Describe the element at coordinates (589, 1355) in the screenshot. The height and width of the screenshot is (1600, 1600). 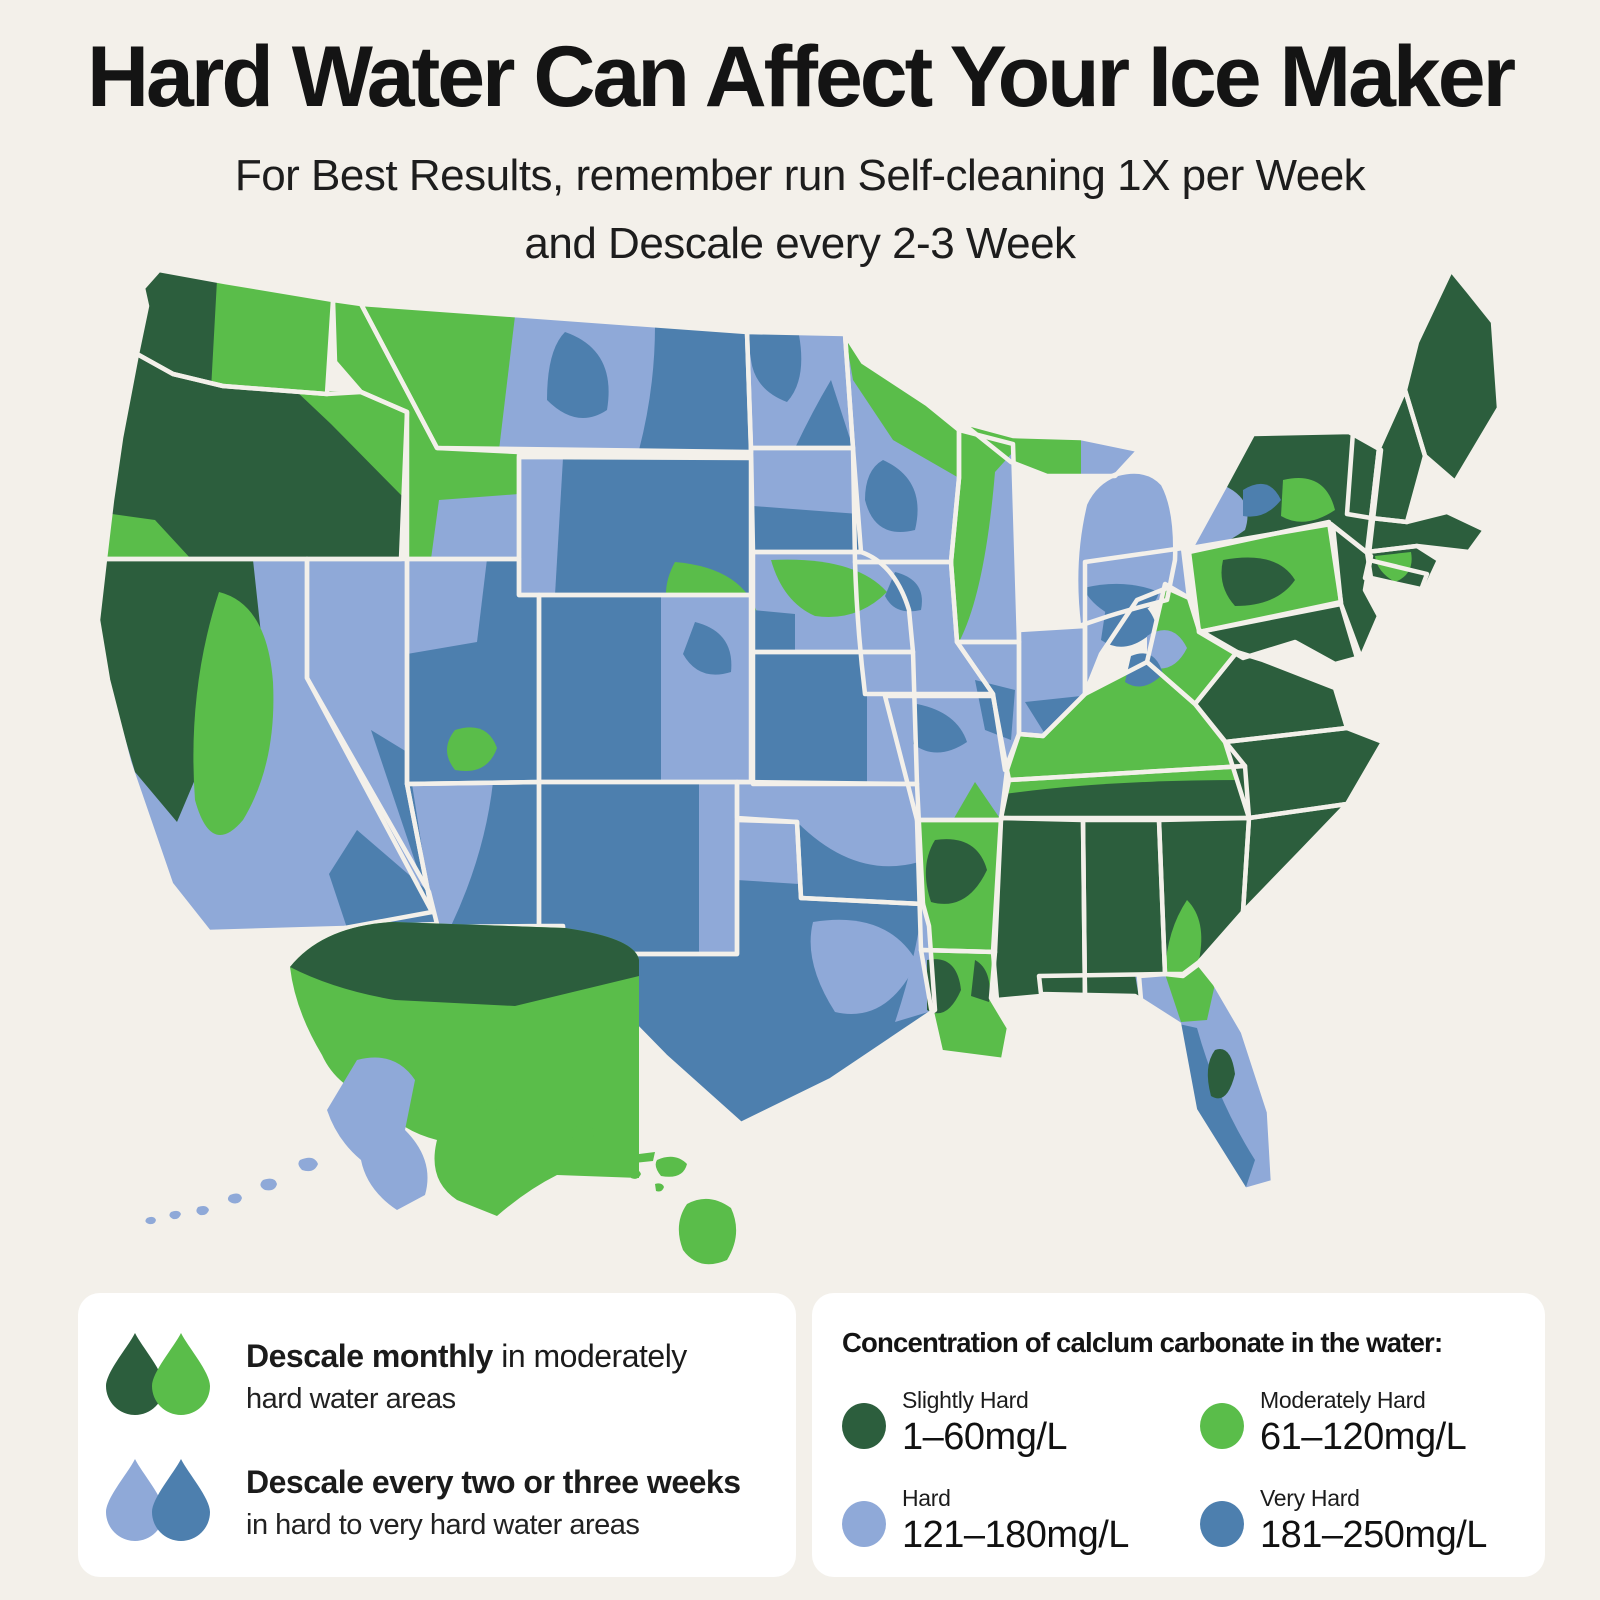
I see `descale-monthly-normal: in moderately` at that location.